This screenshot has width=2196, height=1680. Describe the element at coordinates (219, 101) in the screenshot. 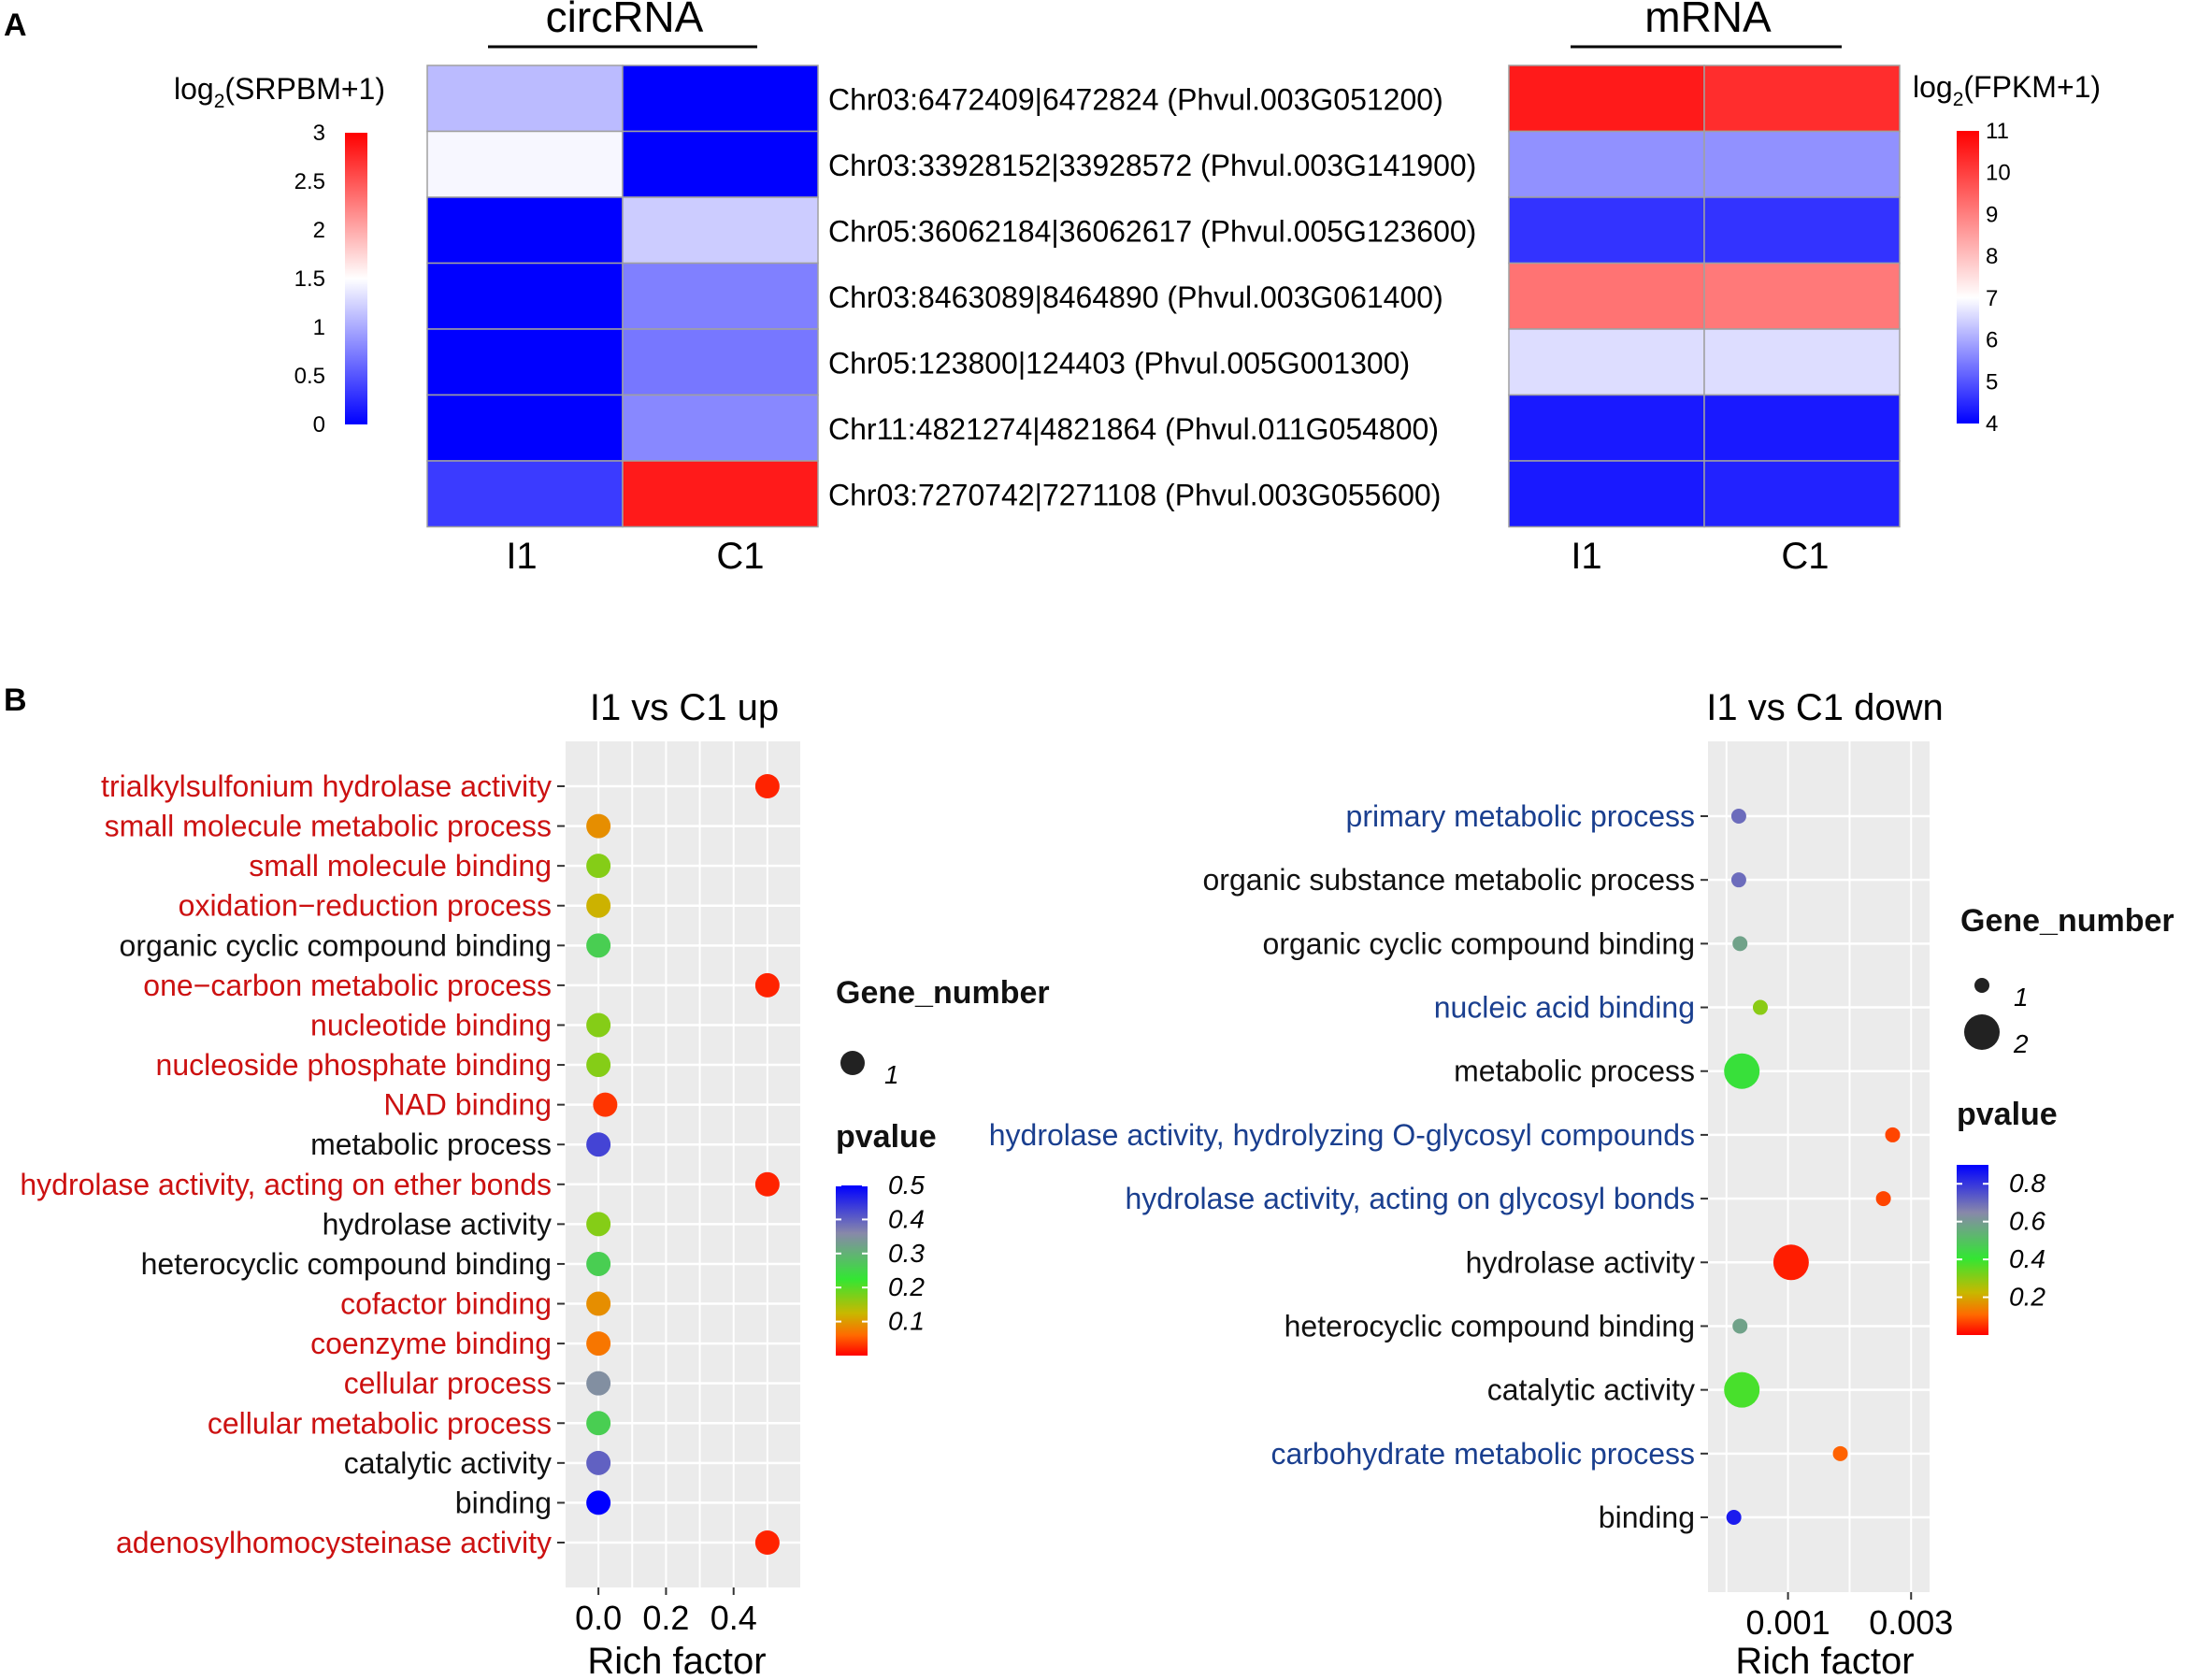

I see `legend-title-sub: 2` at that location.